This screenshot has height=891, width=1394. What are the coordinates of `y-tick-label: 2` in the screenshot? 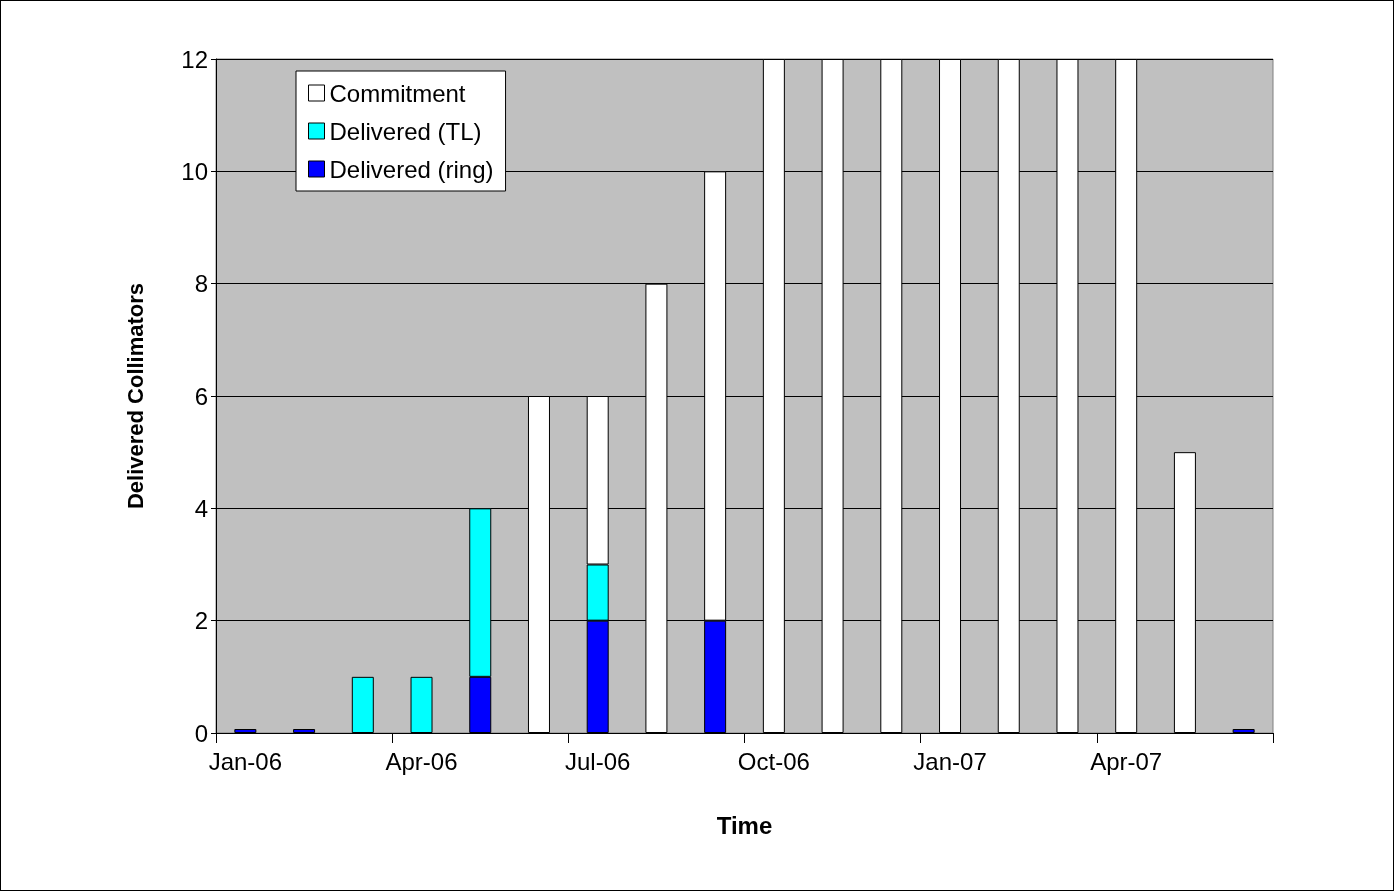 It's located at (201, 621).